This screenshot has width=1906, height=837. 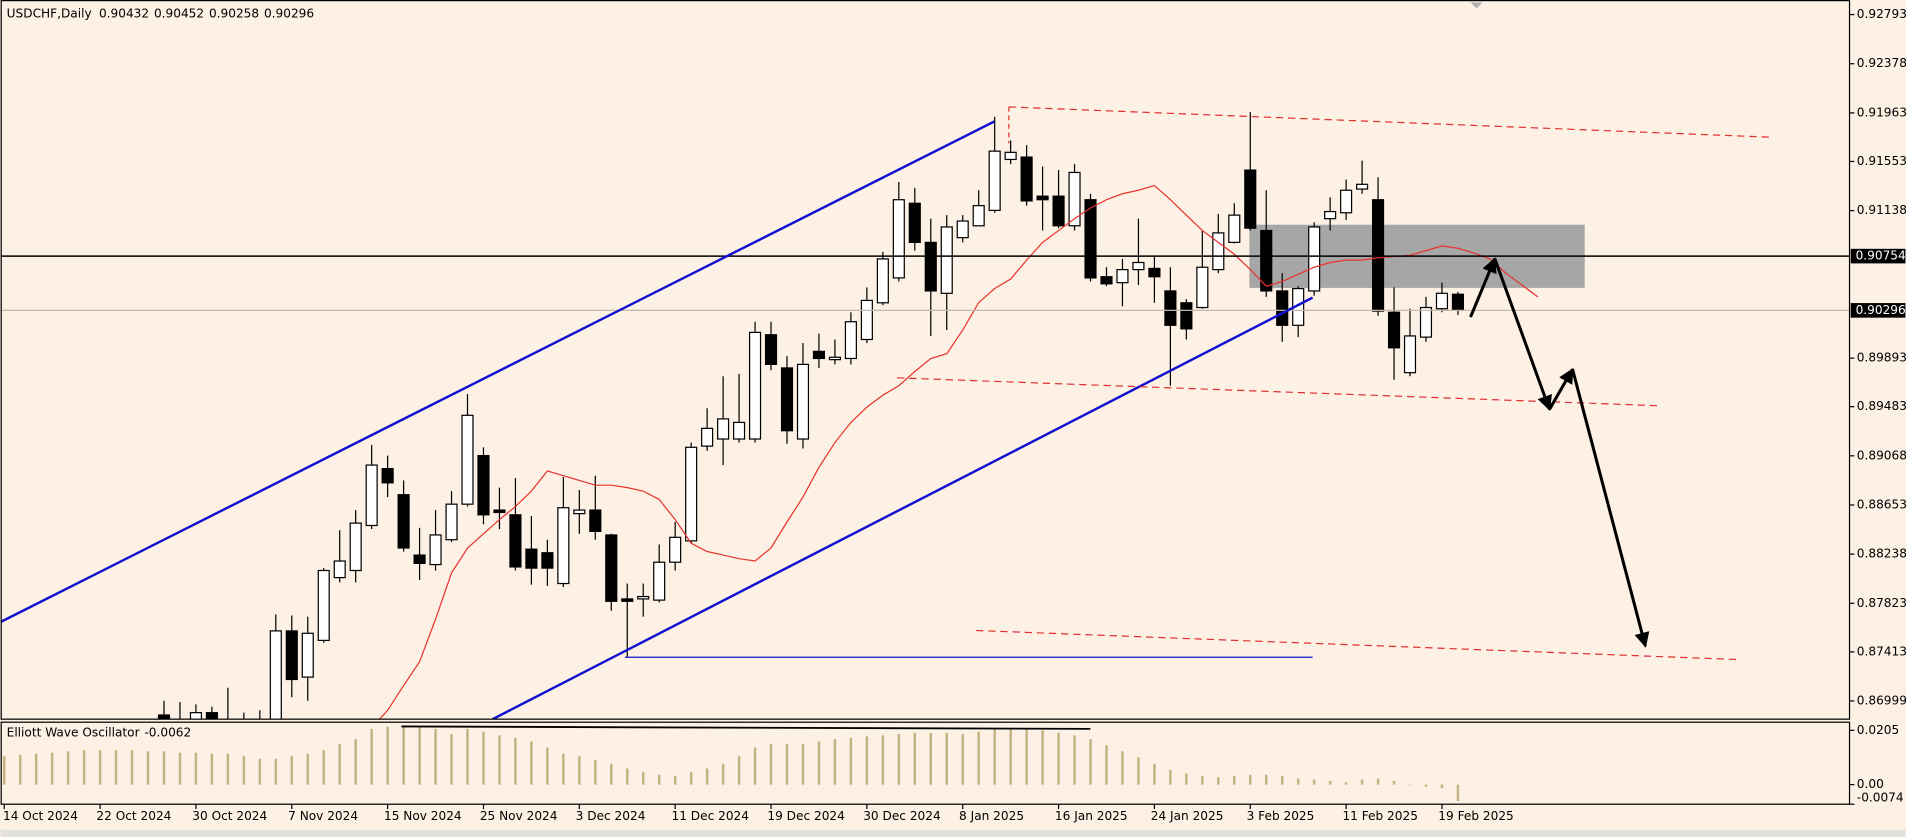 What do you see at coordinates (711, 816) in the screenshot?
I see `x-tick-label: 11 Dec 2024` at bounding box center [711, 816].